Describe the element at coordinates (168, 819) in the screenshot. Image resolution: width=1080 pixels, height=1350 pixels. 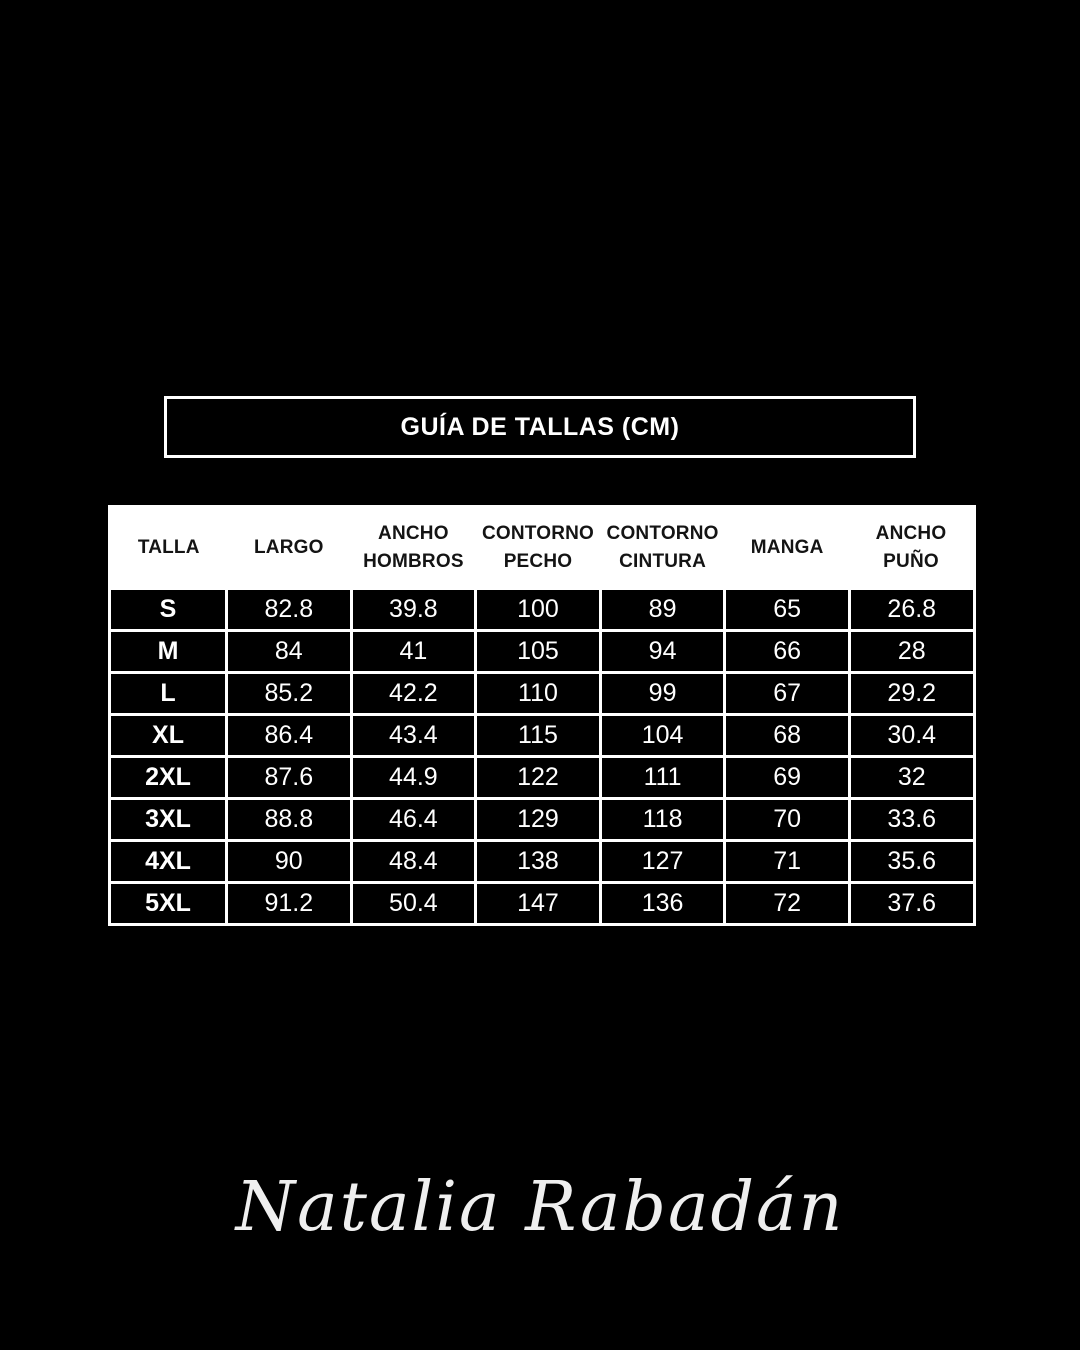
I see `size-label-cell: 3XL` at that location.